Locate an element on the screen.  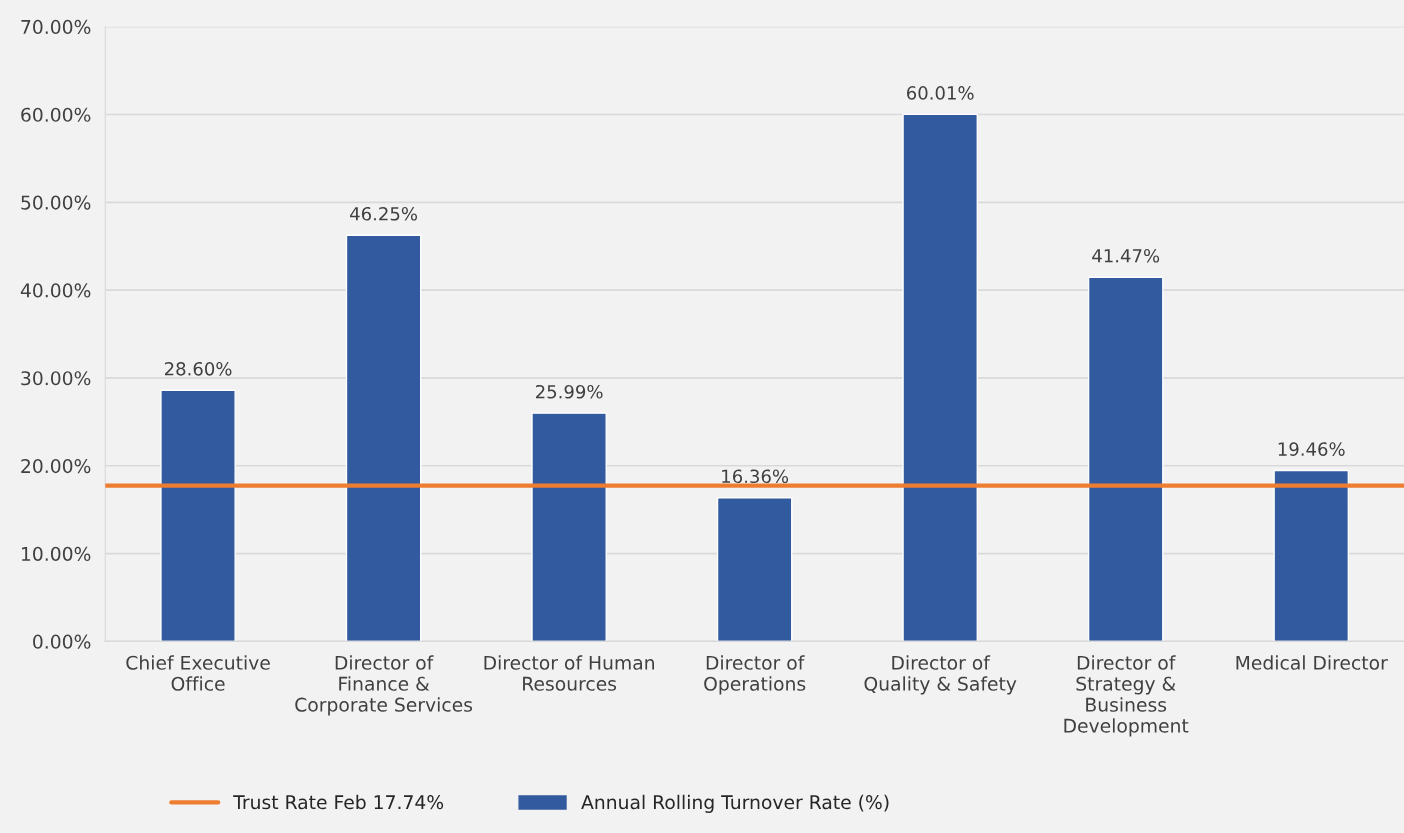
data-label: 19.46% is located at coordinates (1311, 449).